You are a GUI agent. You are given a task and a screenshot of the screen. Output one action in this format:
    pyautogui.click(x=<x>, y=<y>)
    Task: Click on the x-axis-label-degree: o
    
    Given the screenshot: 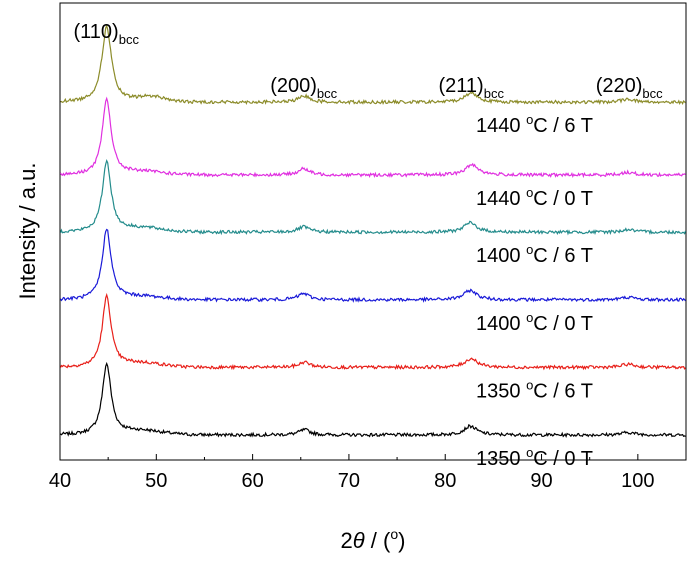 What is the action you would take?
    pyautogui.click(x=394, y=534)
    